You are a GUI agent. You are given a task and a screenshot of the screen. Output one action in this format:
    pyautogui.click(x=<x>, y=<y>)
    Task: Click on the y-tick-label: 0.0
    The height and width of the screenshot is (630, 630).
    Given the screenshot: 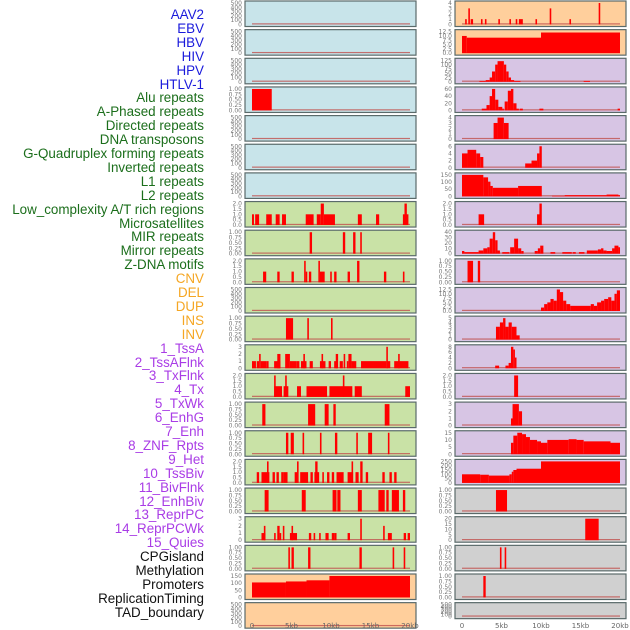 What is the action you would take?
    pyautogui.click(x=237, y=397)
    